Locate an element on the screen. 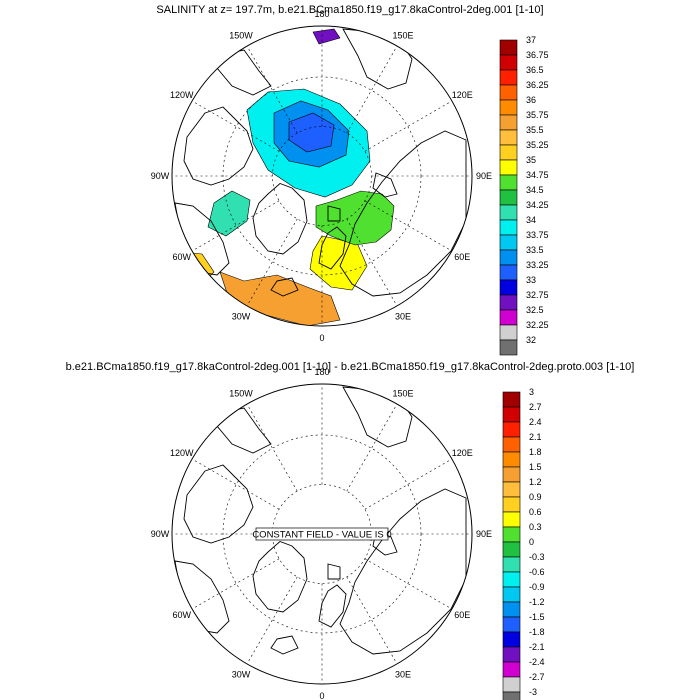  field-baffin-bay is located at coordinates (229, 213).